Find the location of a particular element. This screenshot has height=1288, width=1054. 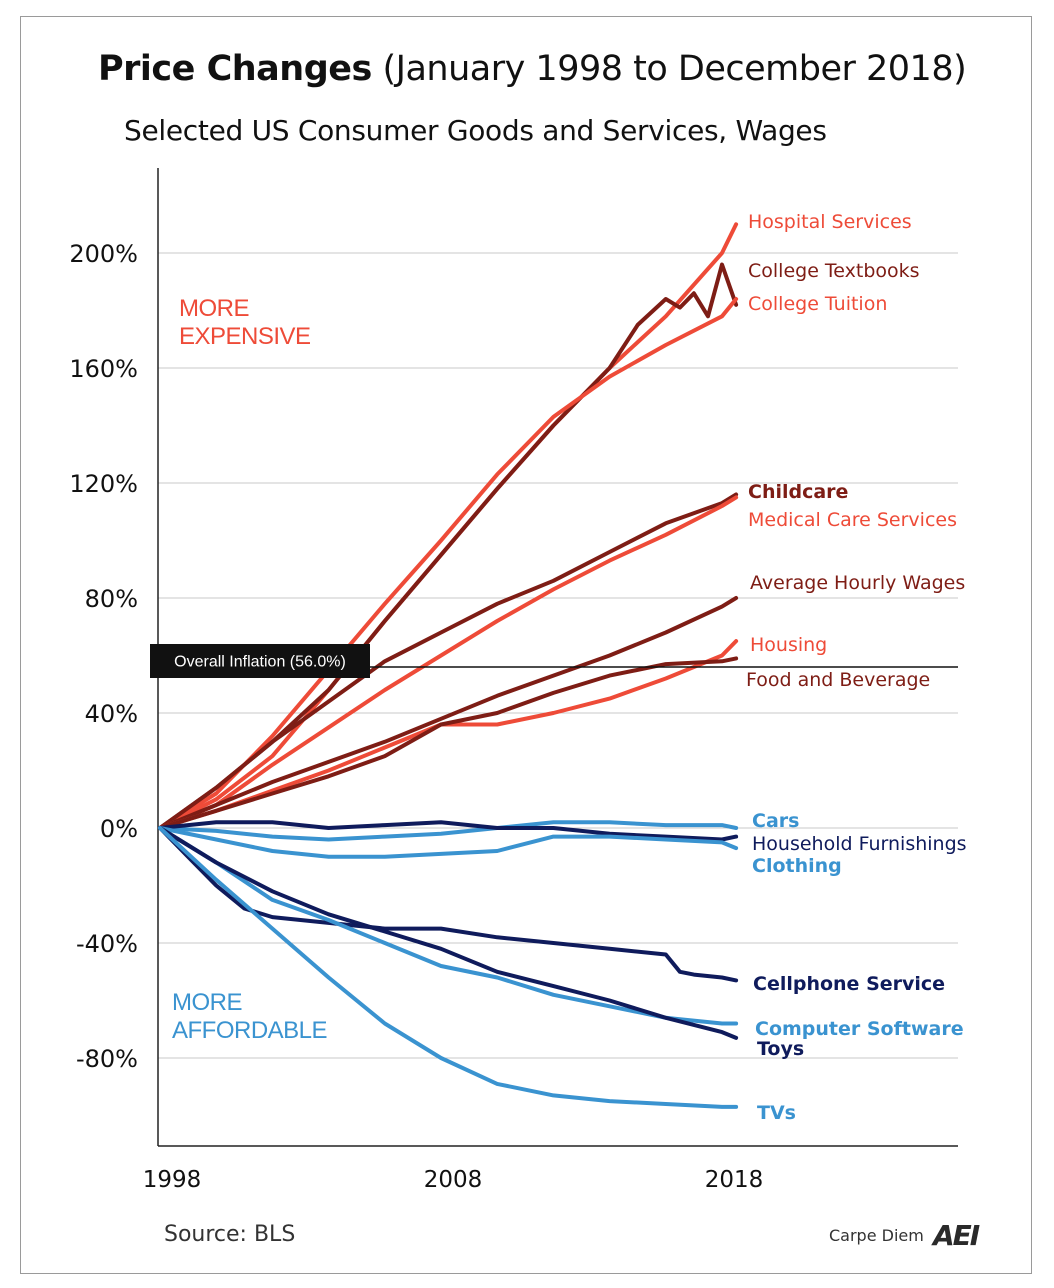

series-label: Clothing is located at coordinates (797, 866).